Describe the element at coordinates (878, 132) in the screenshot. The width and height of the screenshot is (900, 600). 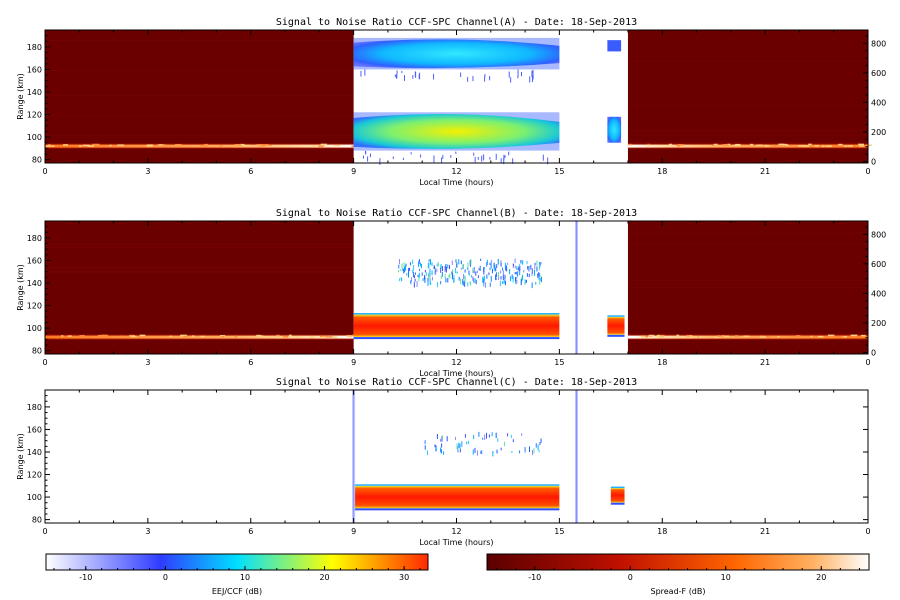
I see `right-axis-tick-label: 200` at that location.